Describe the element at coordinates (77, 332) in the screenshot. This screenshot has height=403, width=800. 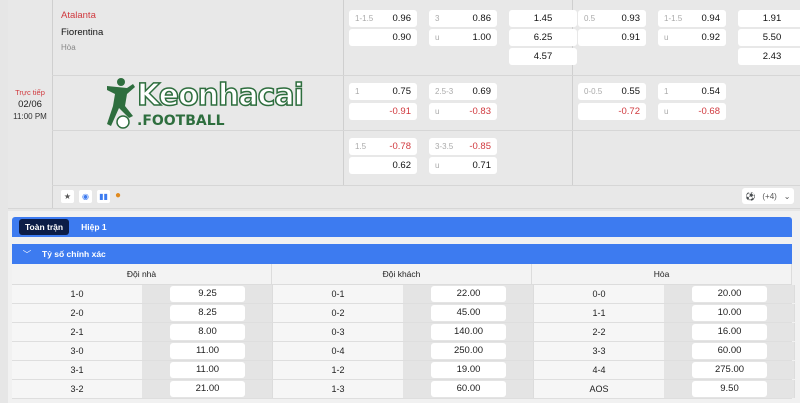
I see `score-label: 2-1` at that location.